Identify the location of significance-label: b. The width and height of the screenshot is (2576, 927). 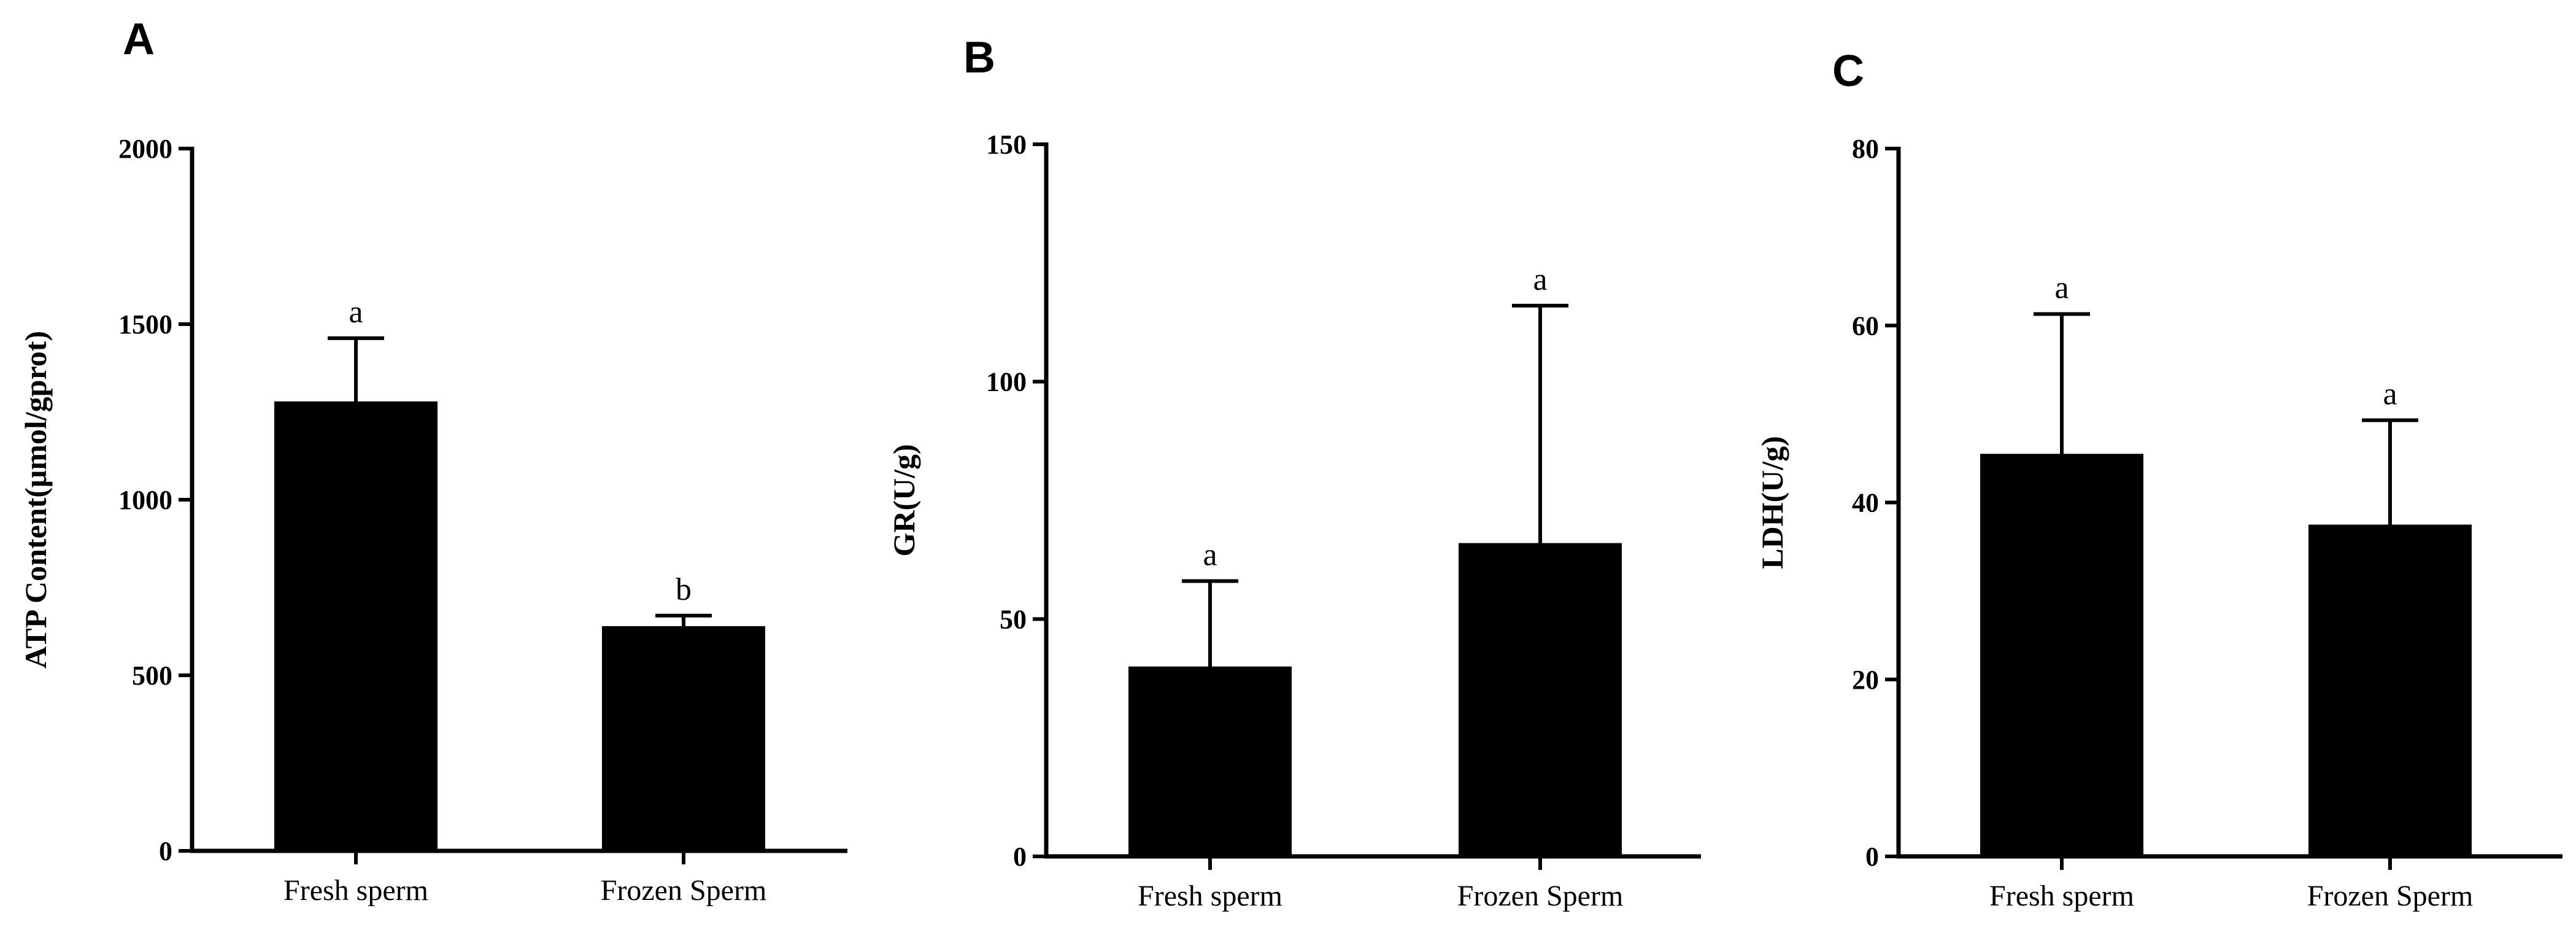
(684, 589).